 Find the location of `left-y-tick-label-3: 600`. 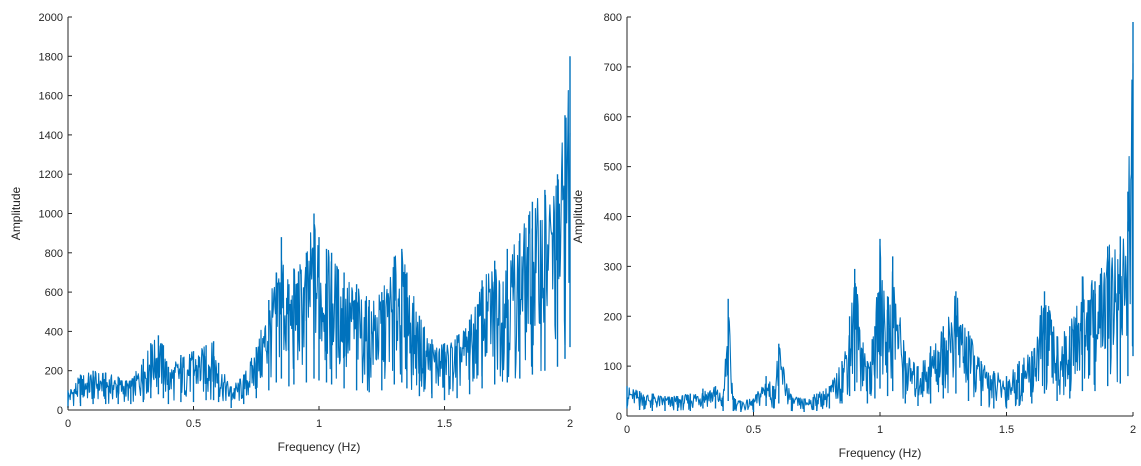

left-y-tick-label-3: 600 is located at coordinates (54, 293).